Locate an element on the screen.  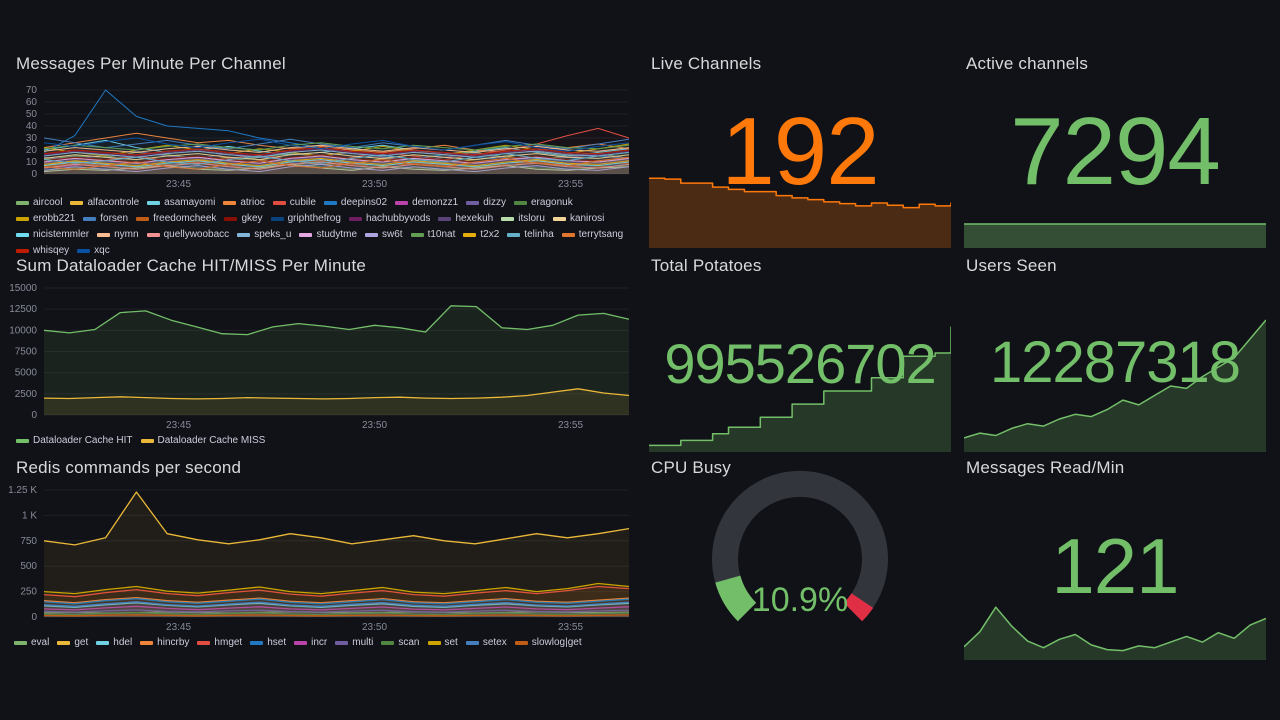
y-tick-label: 10000 is located at coordinates (23, 330).